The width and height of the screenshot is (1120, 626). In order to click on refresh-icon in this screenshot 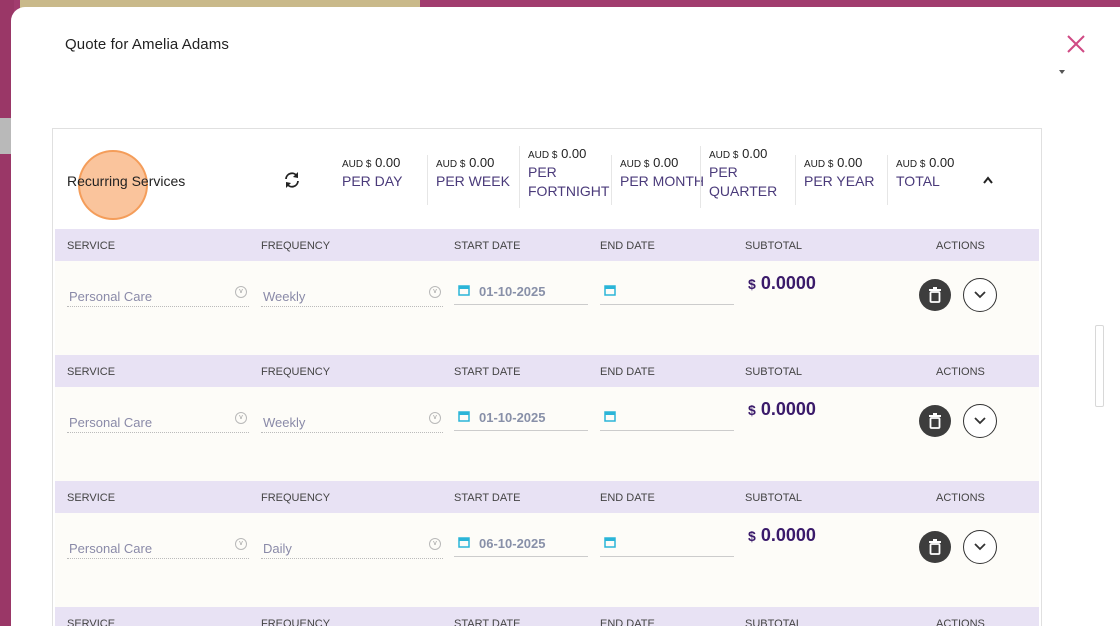, I will do `click(292, 180)`.